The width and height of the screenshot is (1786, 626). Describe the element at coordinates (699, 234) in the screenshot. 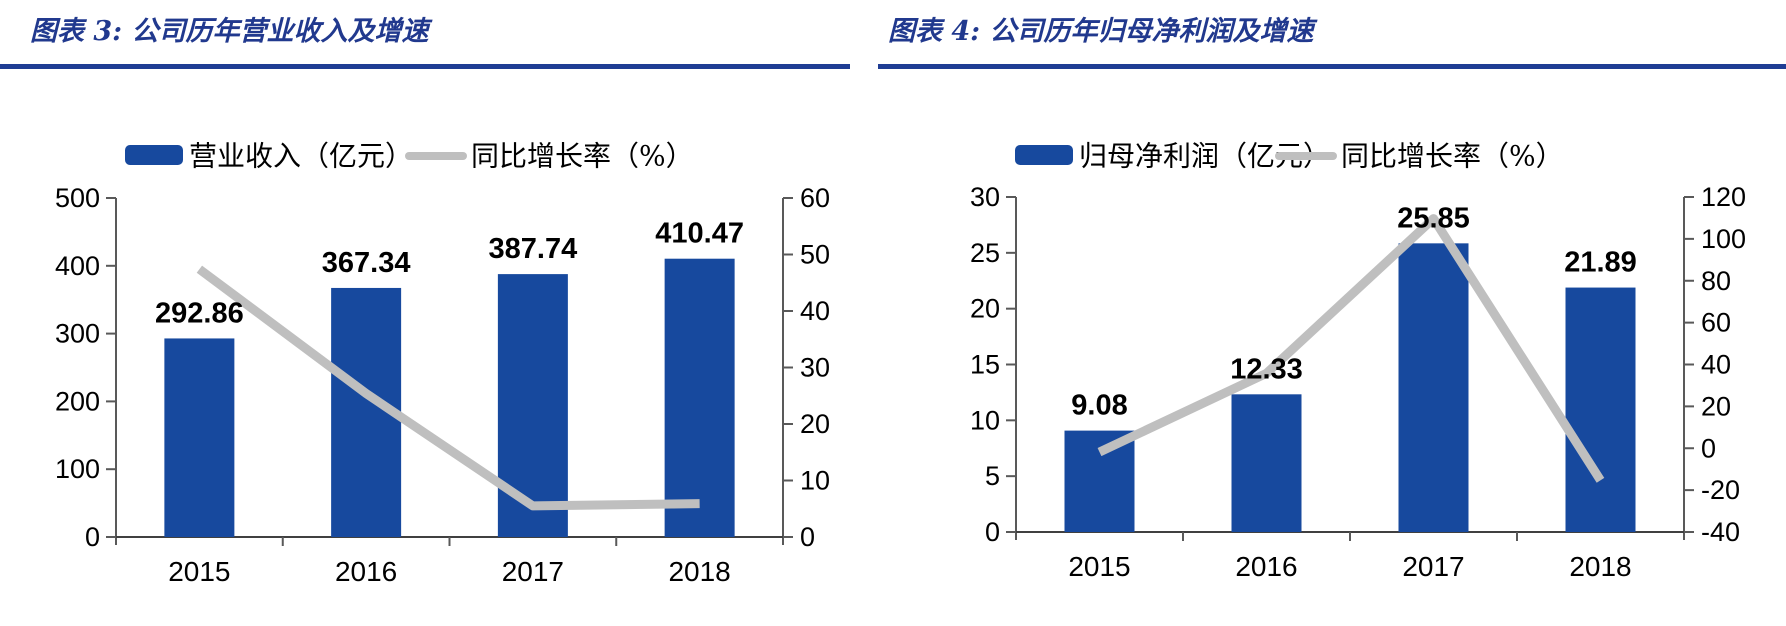

I see `bar-value-label-2018: 410.47` at that location.